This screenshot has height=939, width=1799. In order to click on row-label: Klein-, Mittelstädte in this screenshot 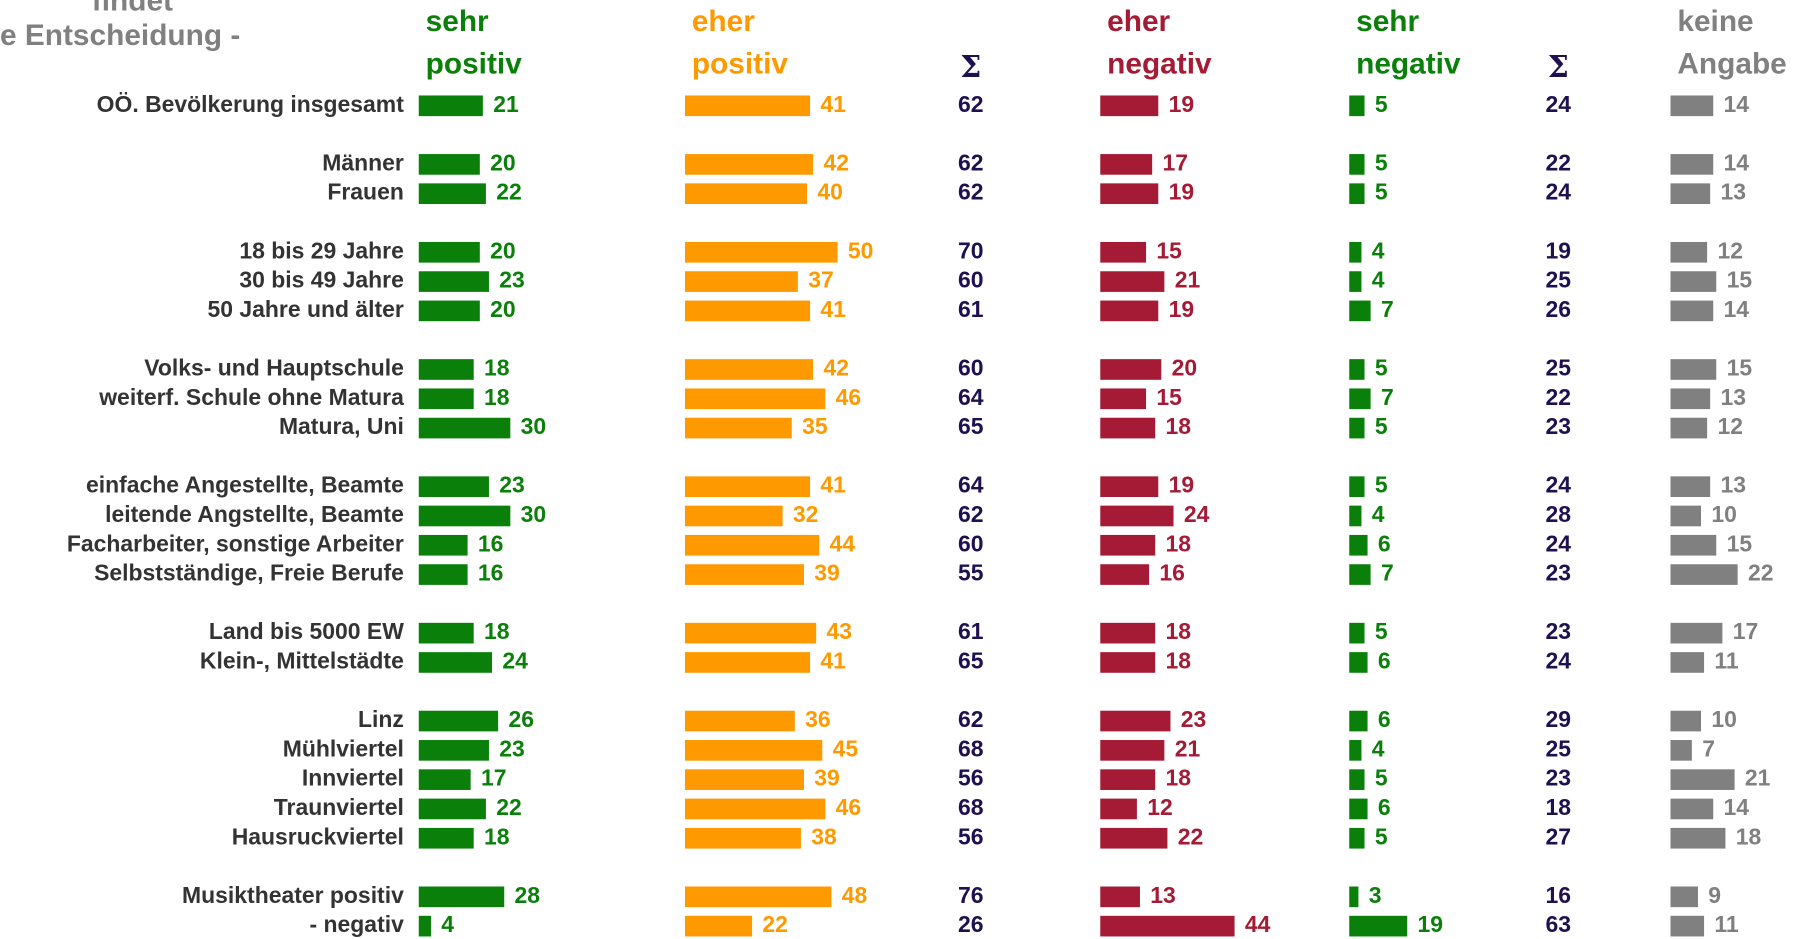, I will do `click(302, 661)`.